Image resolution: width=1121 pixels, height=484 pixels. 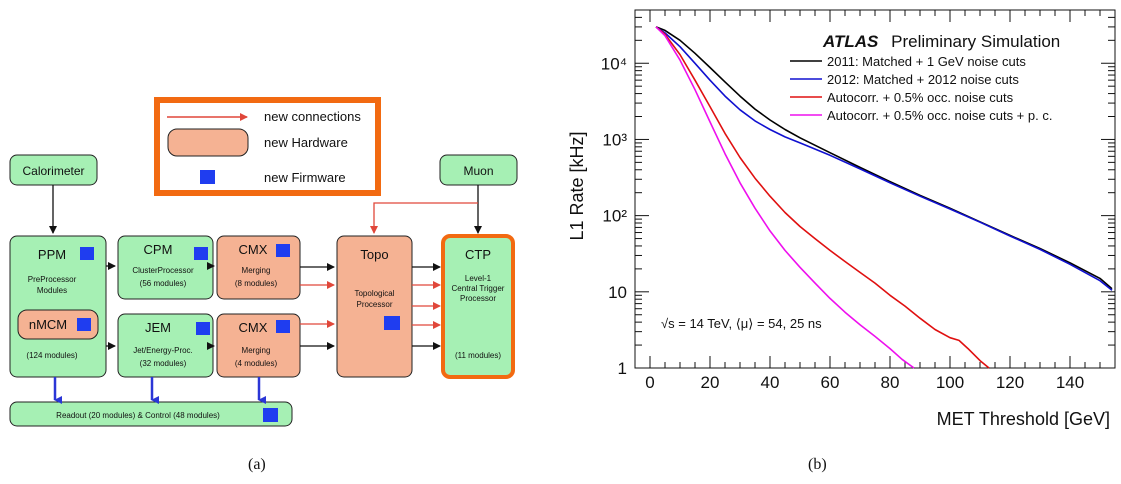 What do you see at coordinates (389, 265) in the screenshot?
I see `new-connection-arrows` at bounding box center [389, 265].